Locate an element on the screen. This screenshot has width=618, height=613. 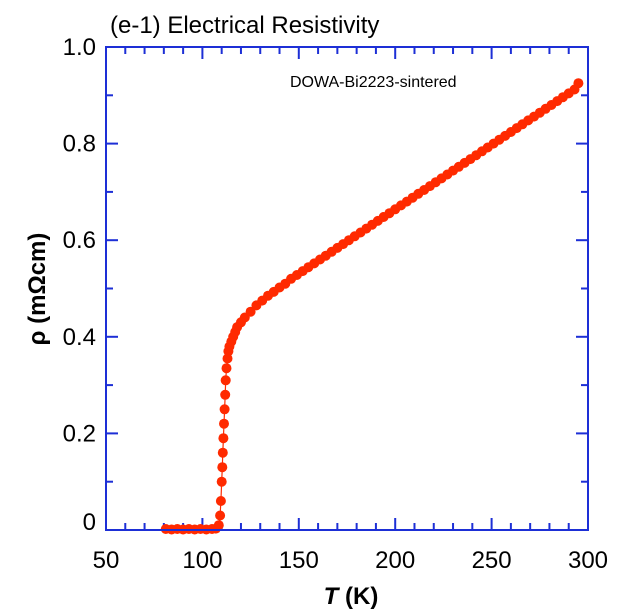
x-axis-unit: (K) is located at coordinates (358, 596).